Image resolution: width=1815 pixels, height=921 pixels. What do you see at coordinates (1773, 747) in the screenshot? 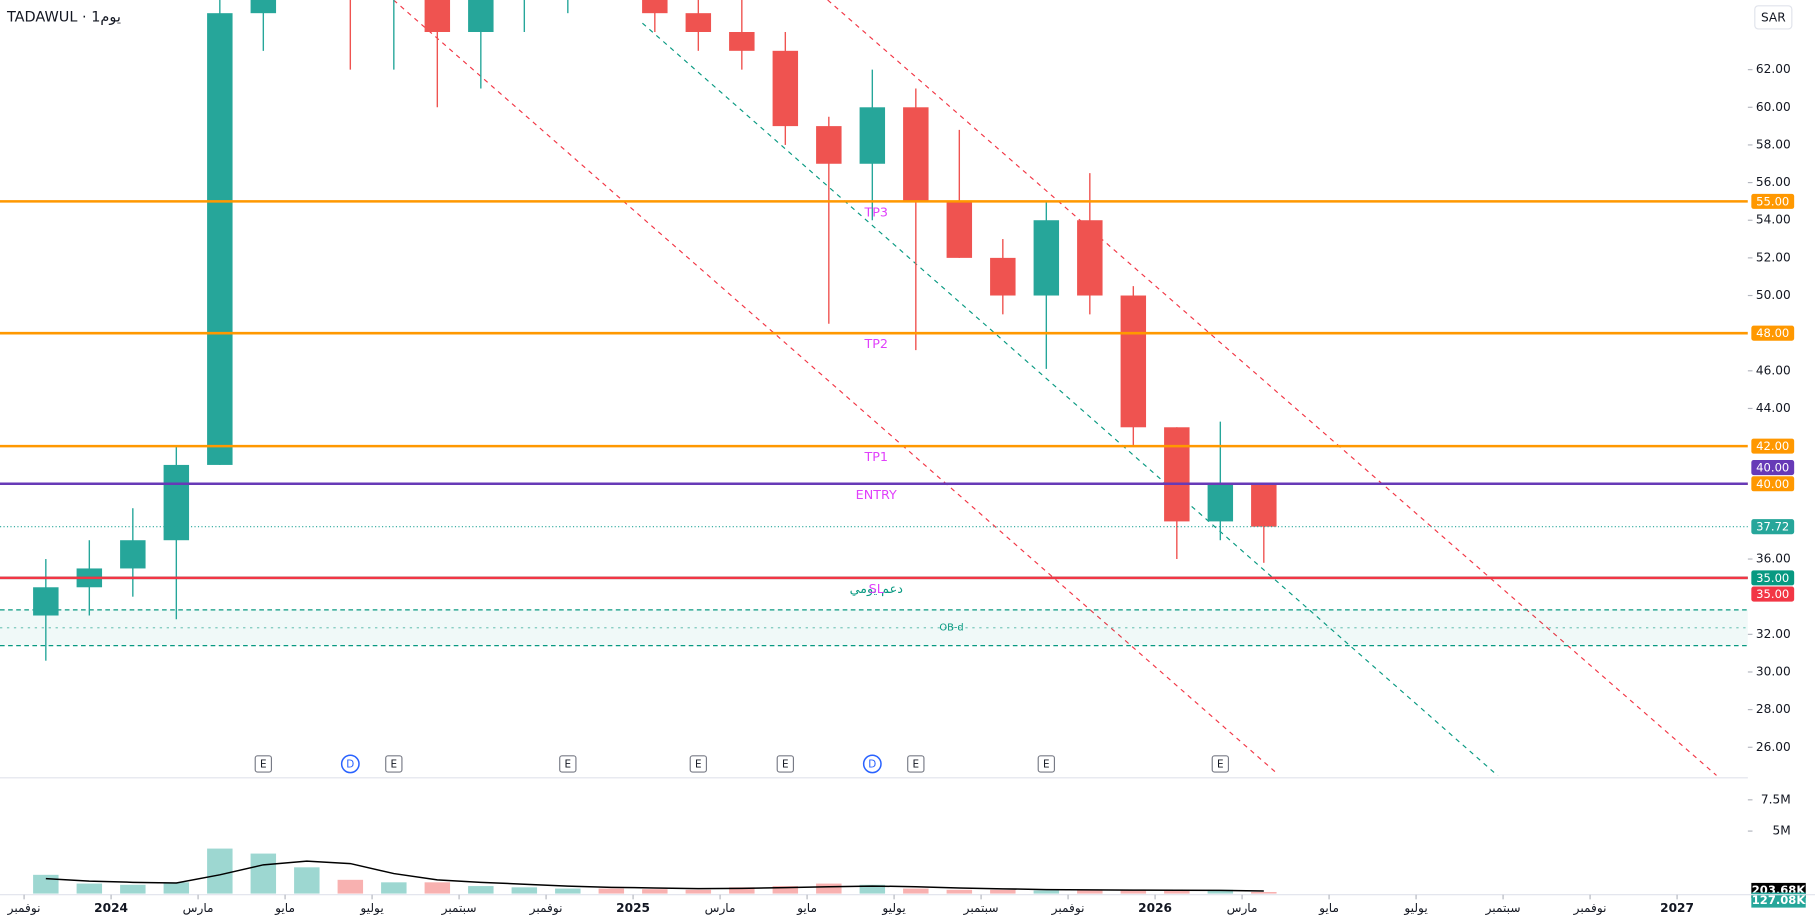
I see `y-tick-label: 26.00` at bounding box center [1773, 747].